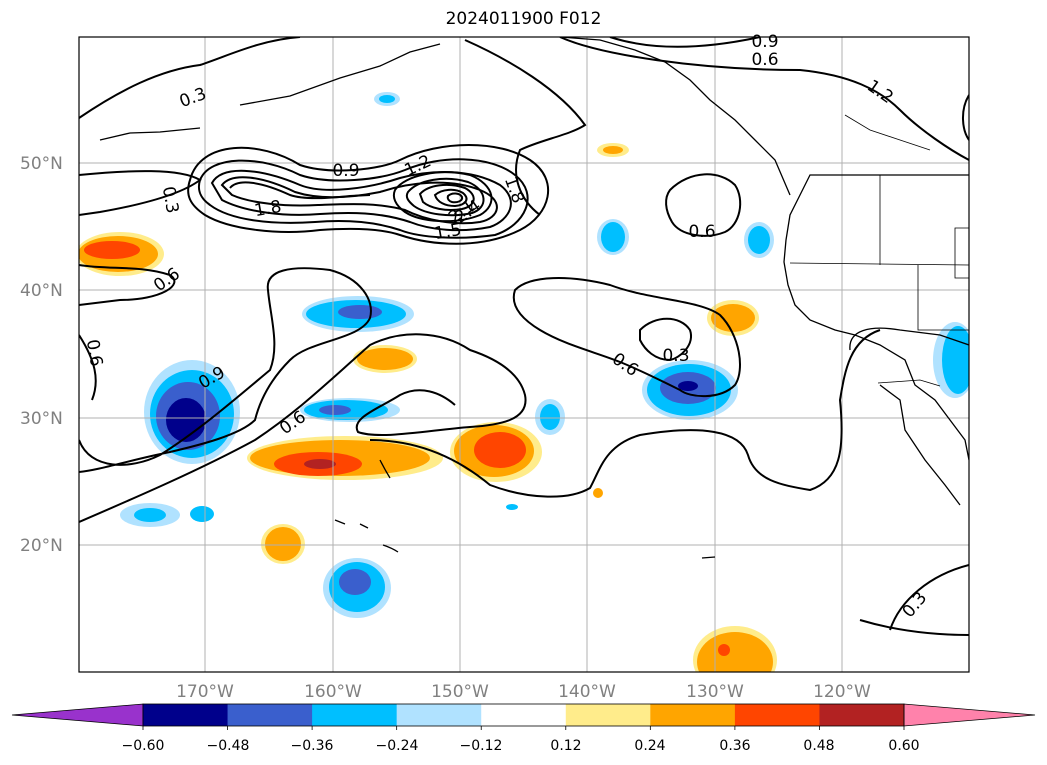 Image resolution: width=1047 pixels, height=765 pixels. Describe the element at coordinates (523, 19) in the screenshot. I see `map-title: 2024011900 F012` at that location.